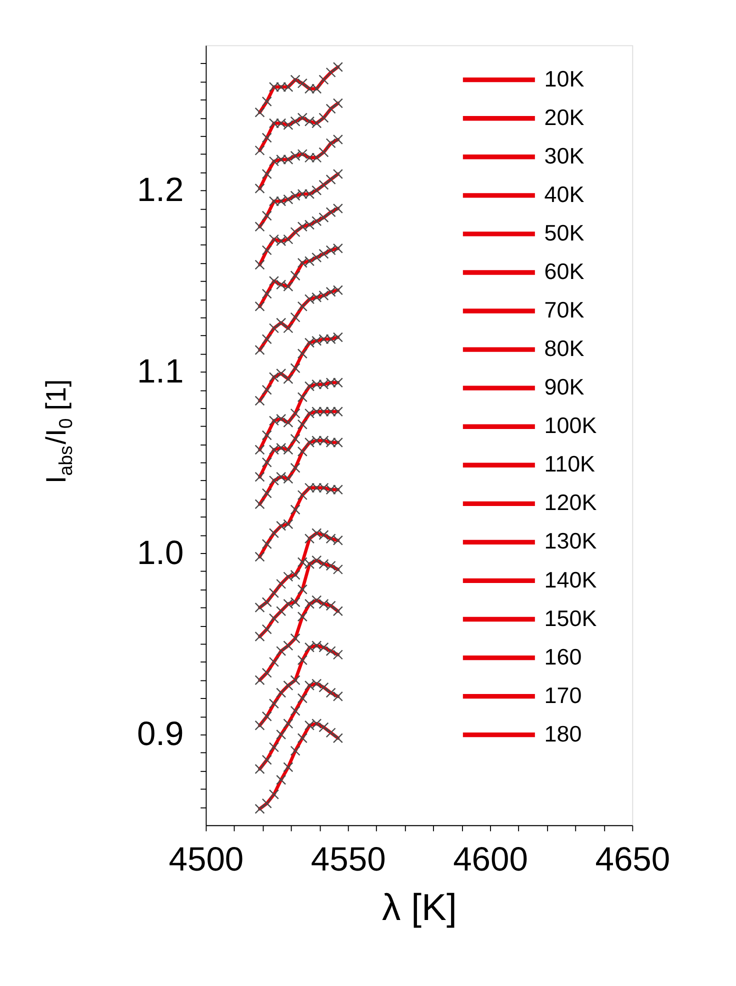 The image size is (736, 986). Describe the element at coordinates (160, 553) in the screenshot. I see `y-tick-label: 1.0` at that location.